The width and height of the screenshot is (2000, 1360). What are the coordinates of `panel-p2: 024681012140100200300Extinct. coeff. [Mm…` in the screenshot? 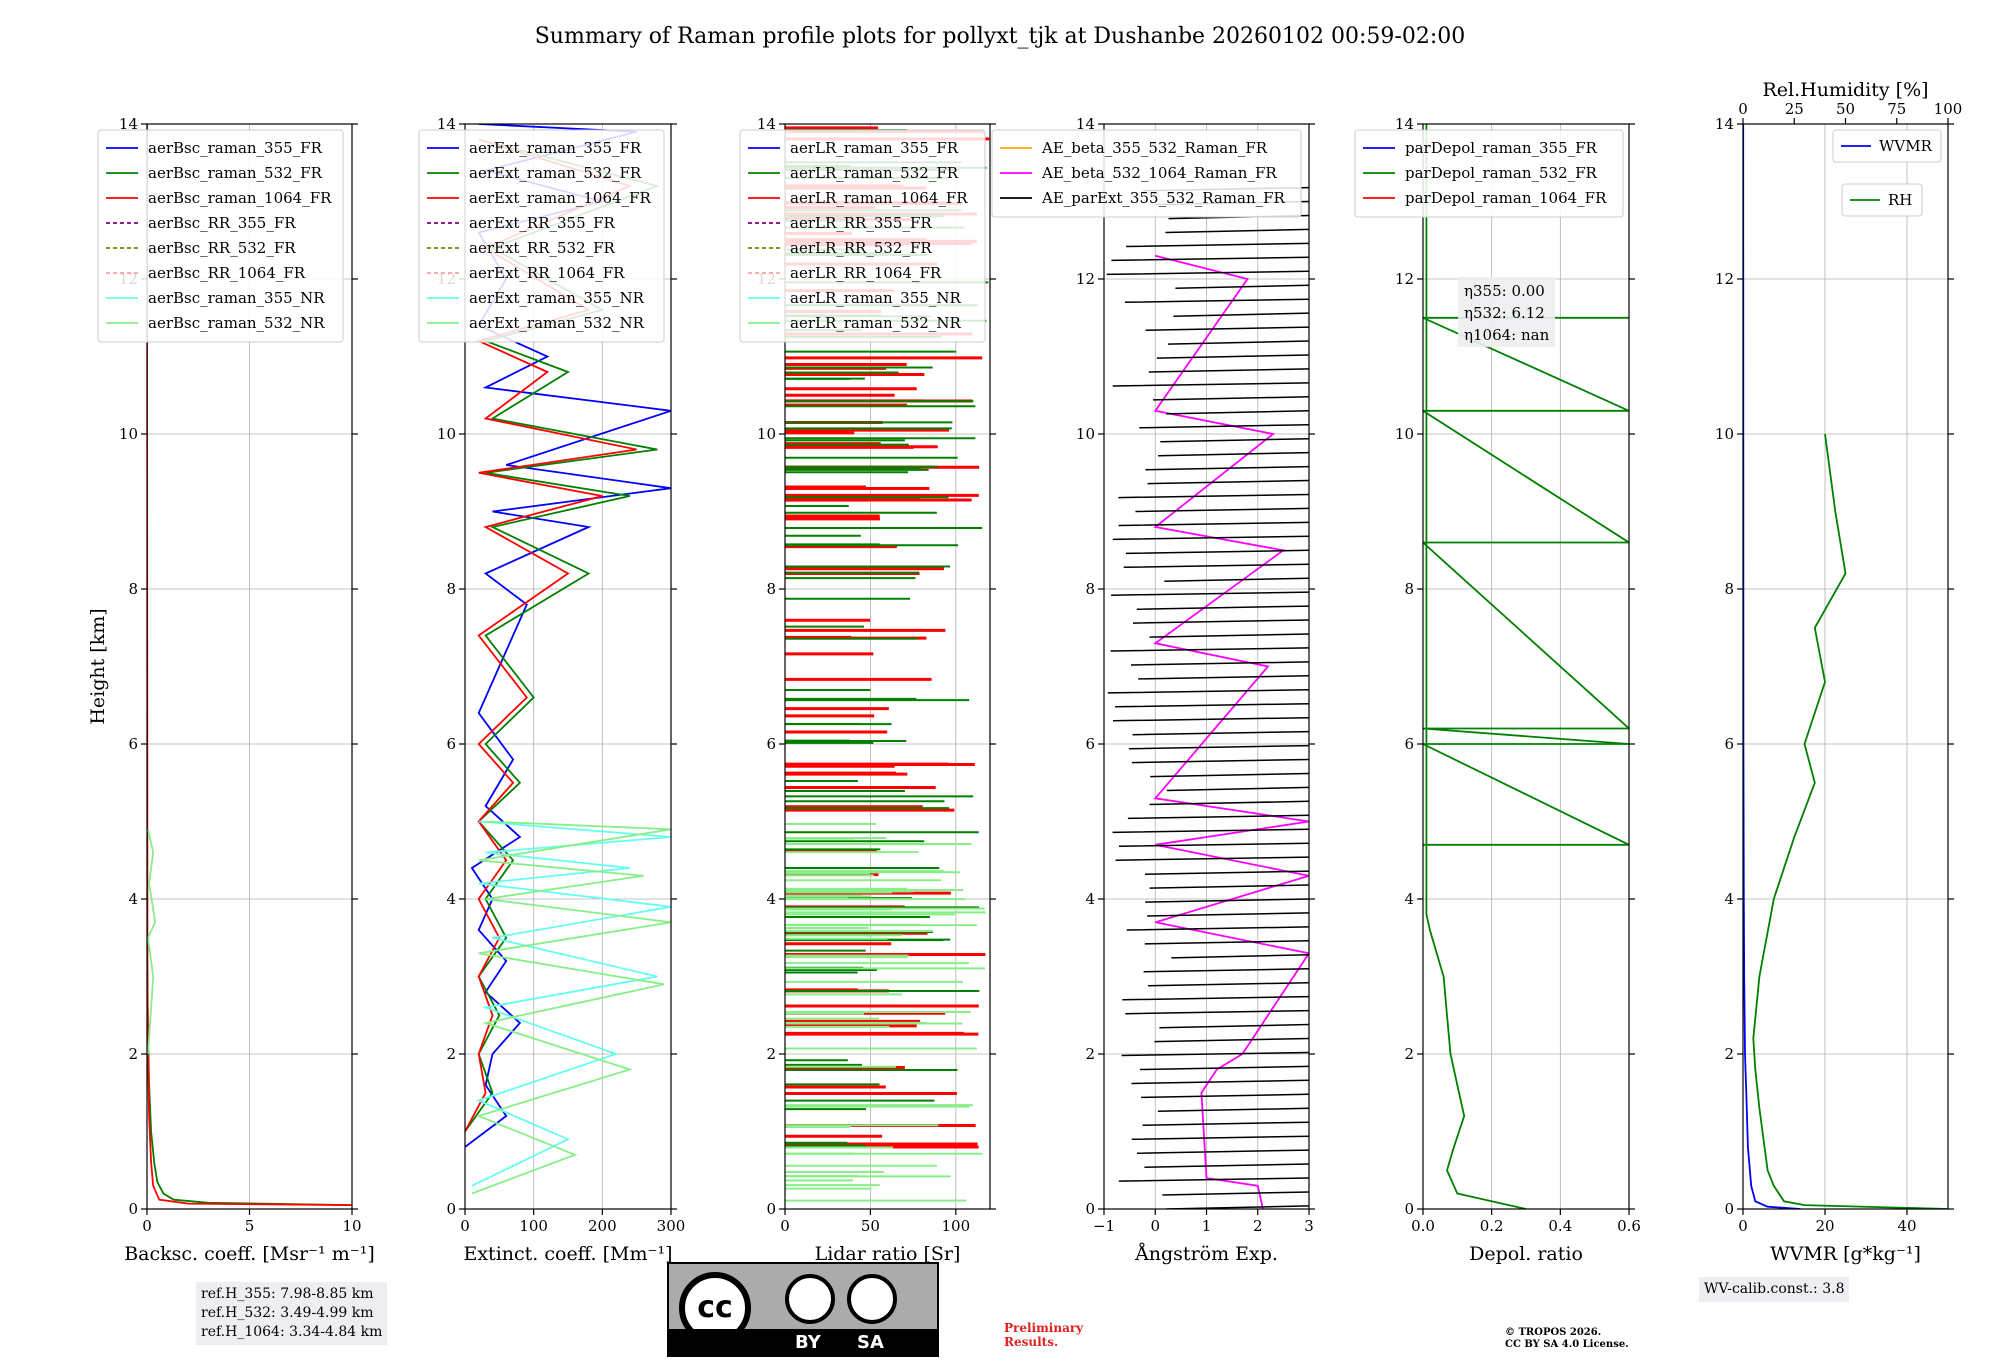 It's located at (551, 690).